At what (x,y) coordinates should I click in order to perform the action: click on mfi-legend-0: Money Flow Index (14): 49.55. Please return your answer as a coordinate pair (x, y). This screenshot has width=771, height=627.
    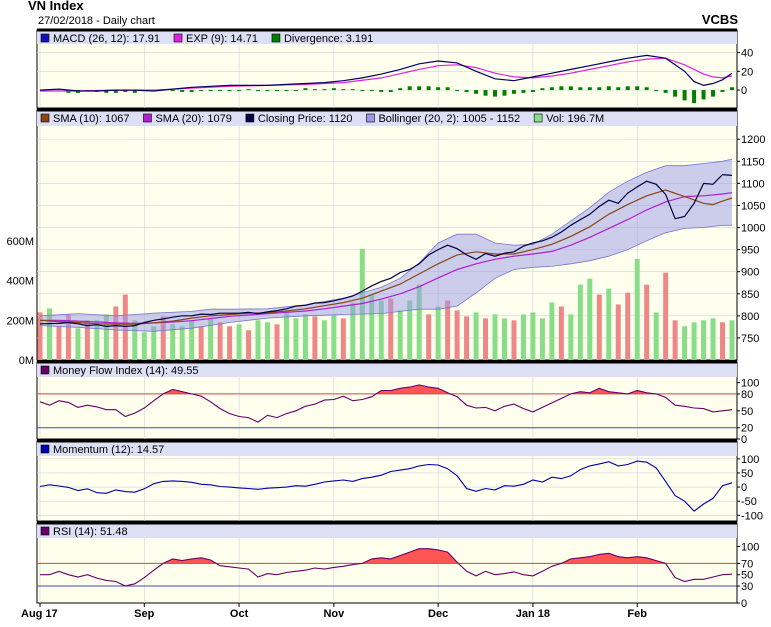
    Looking at the image, I should click on (126, 371).